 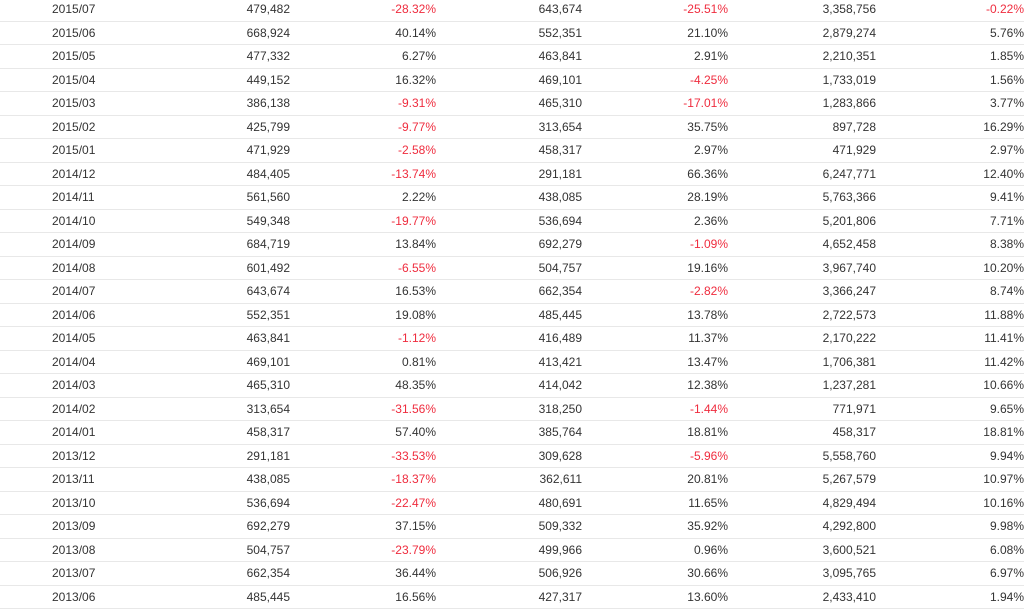 I want to click on month-cell: 2013/06, so click(x=64, y=597).